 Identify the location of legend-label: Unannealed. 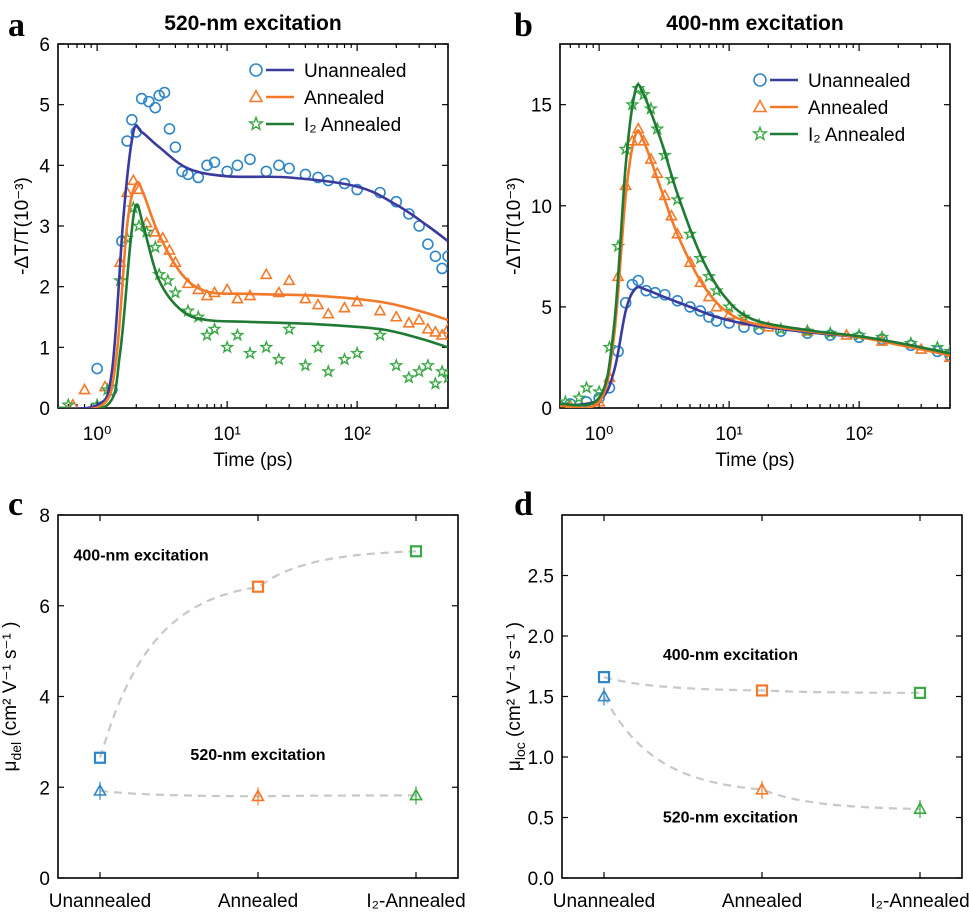
(859, 81).